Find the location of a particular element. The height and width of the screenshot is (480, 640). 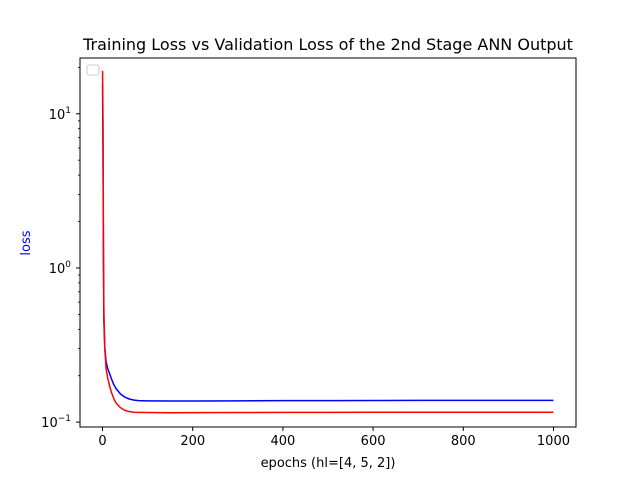

y-axis-ticks: 10⁻¹ 10⁰ 10¹ is located at coordinates (60, 268).